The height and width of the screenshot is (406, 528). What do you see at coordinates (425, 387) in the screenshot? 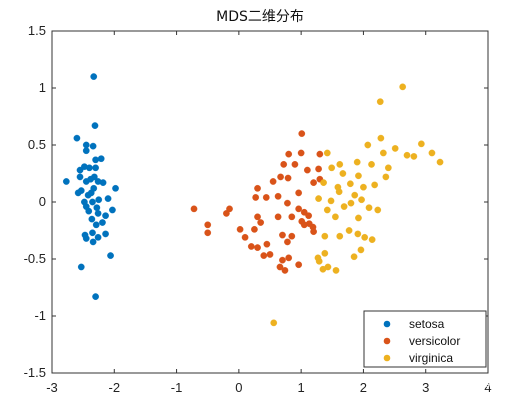
I see `x-tick-label: 3` at bounding box center [425, 387].